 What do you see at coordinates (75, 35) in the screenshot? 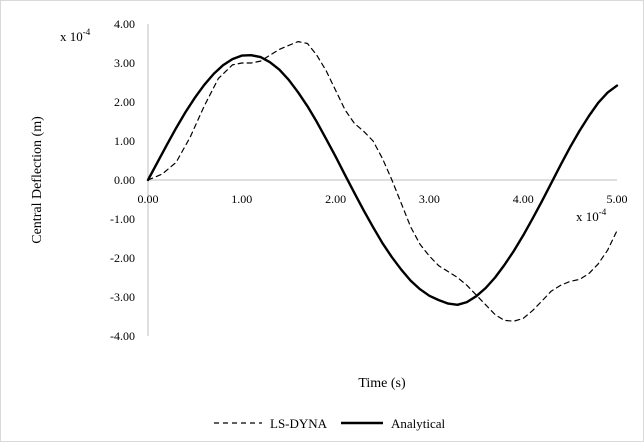
I see `y-scale-note: x 10-4` at bounding box center [75, 35].